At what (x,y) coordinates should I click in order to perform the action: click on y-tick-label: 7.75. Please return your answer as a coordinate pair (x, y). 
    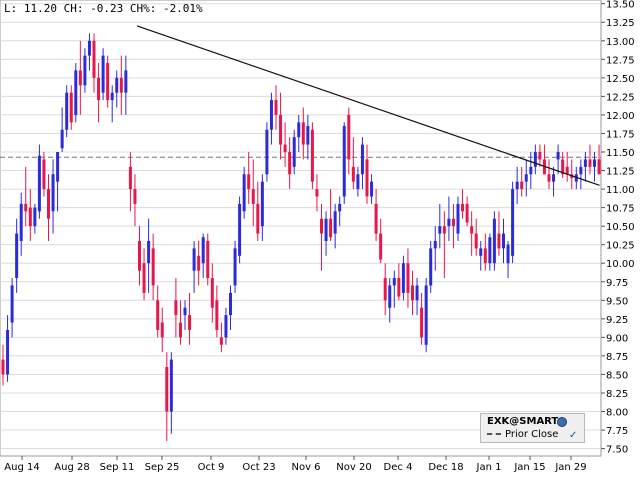
    Looking at the image, I should click on (617, 431).